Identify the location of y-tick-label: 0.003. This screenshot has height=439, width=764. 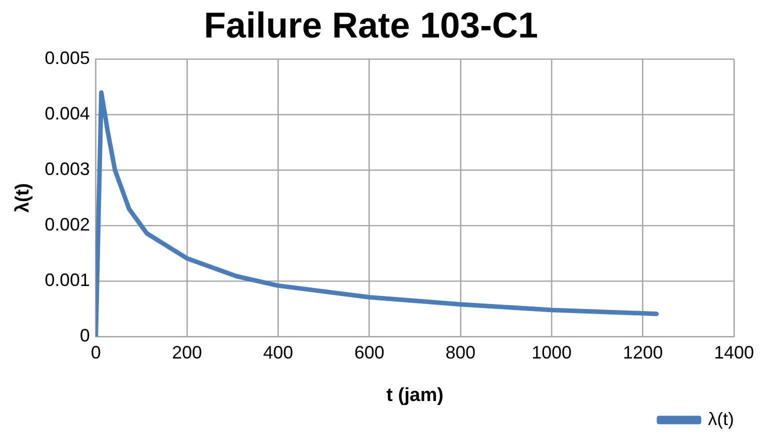
(67, 169).